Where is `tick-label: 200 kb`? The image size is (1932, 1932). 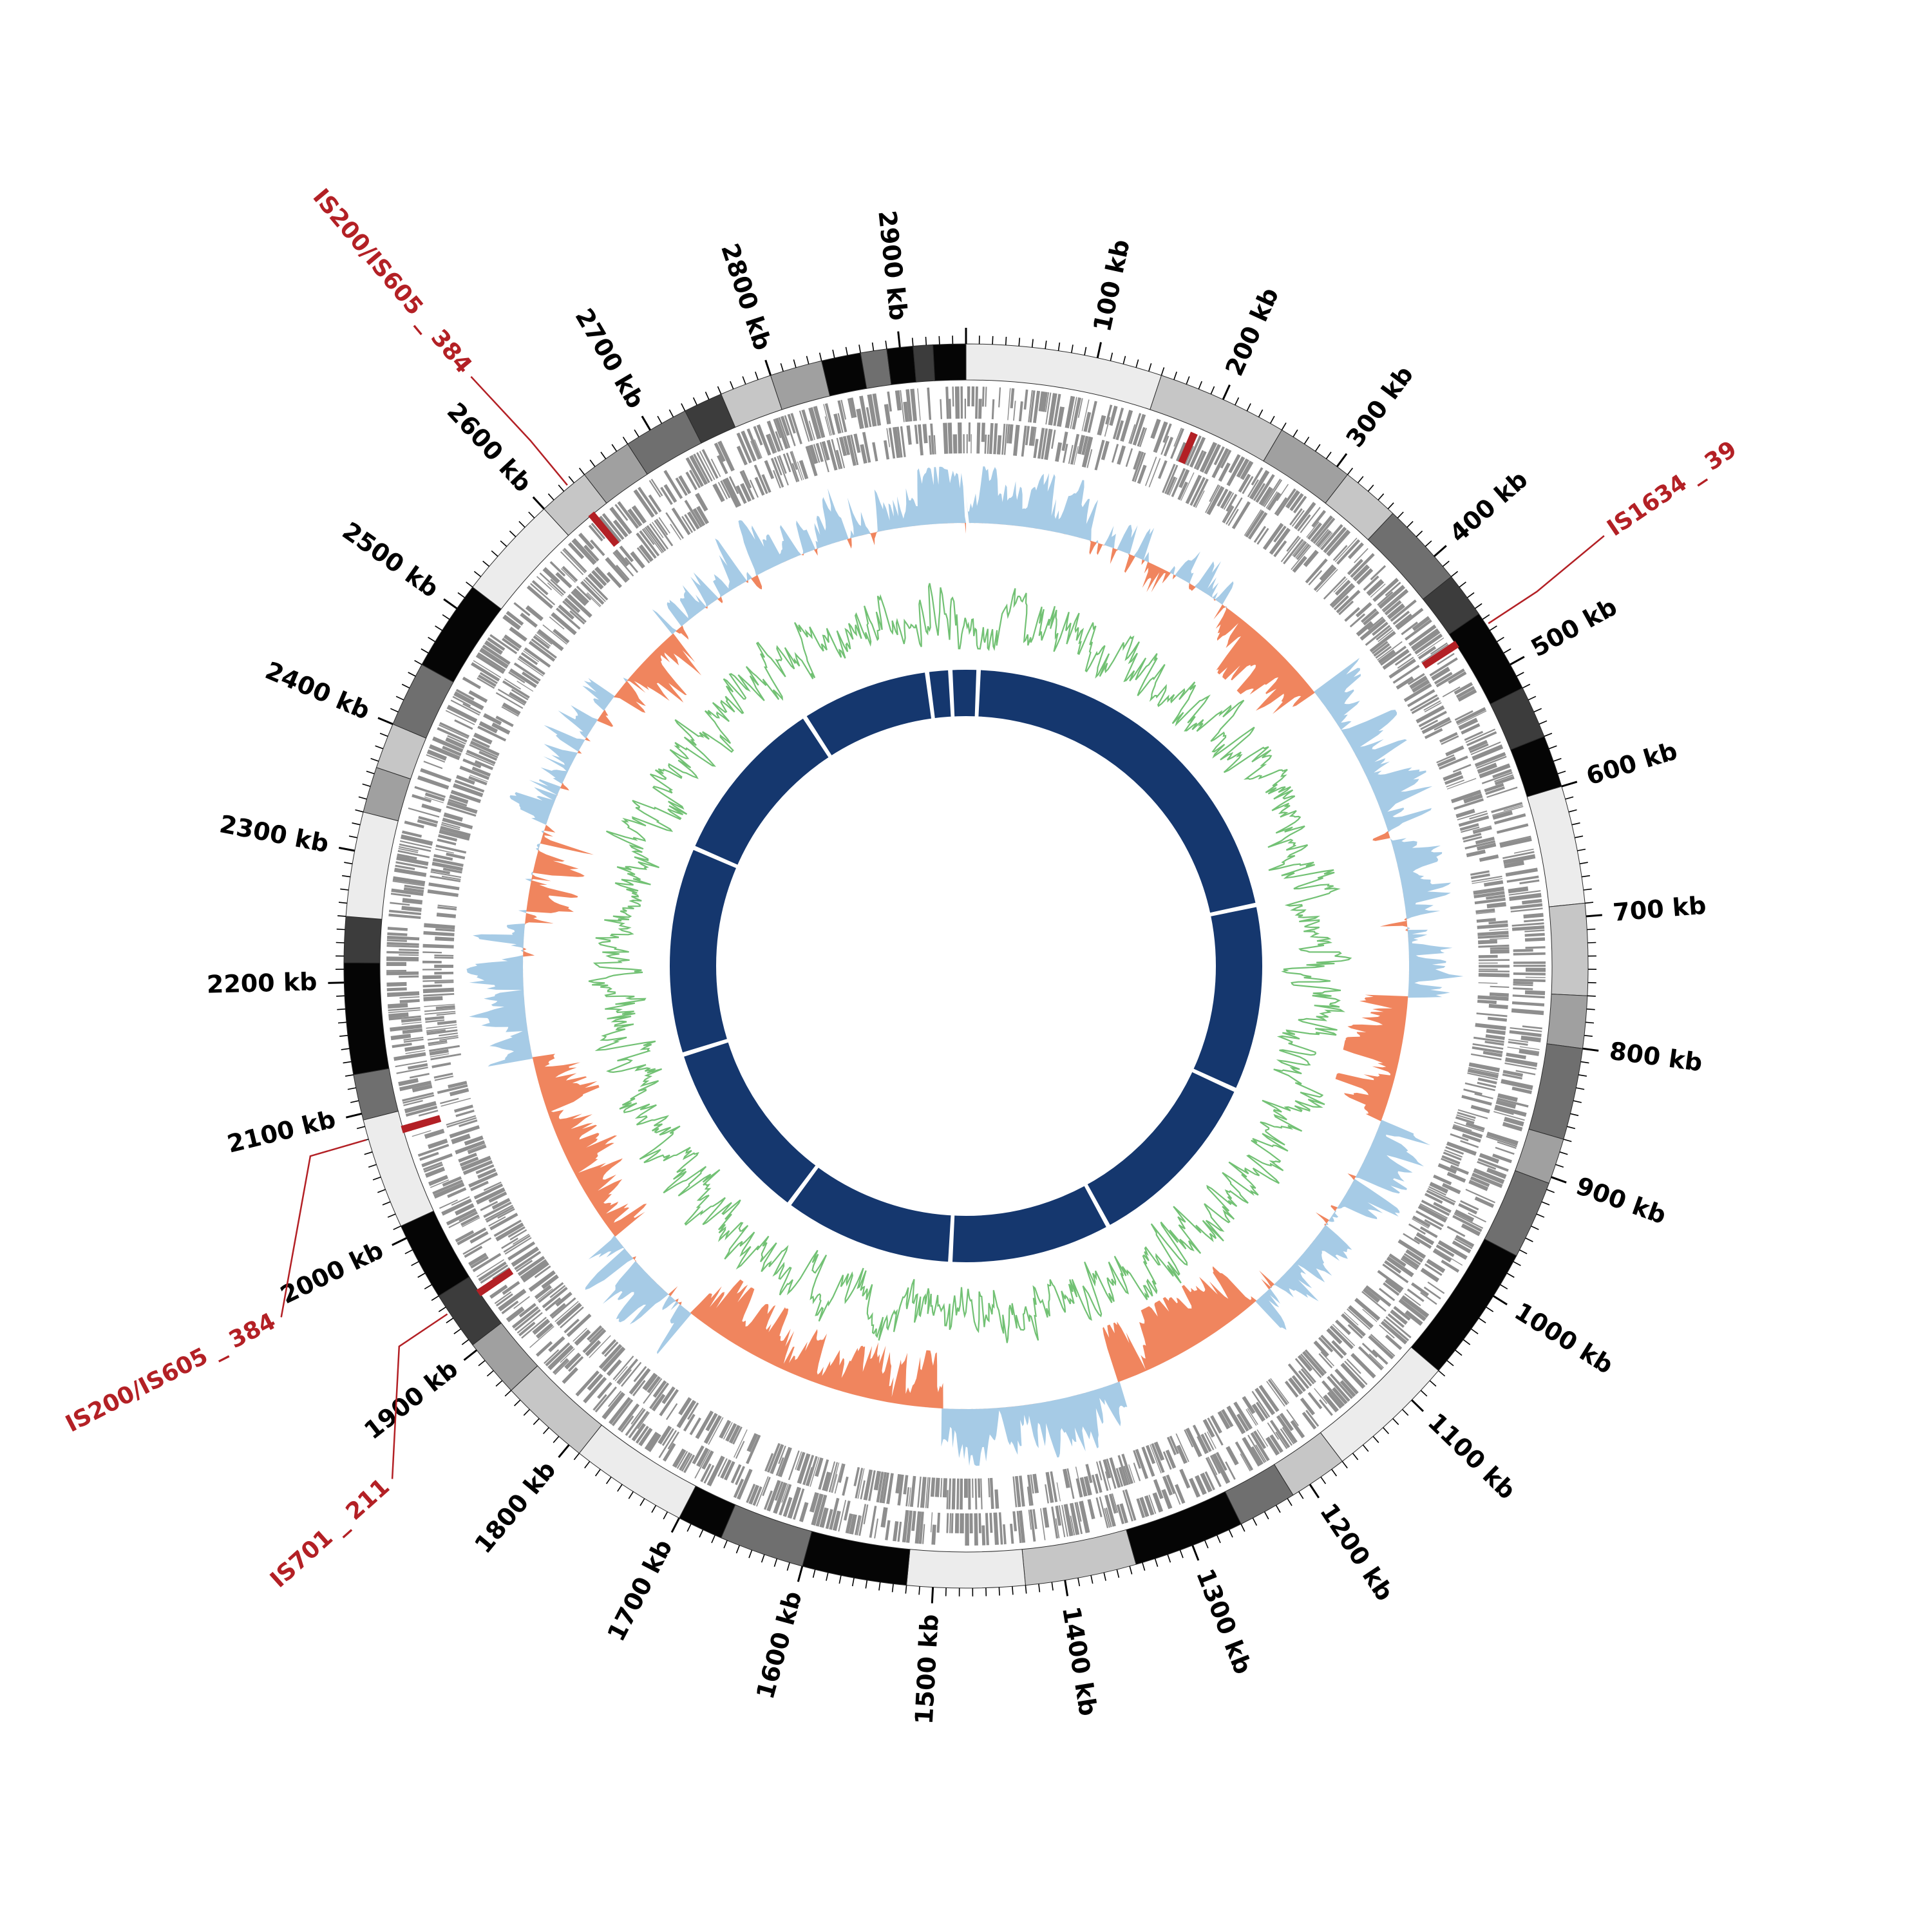 tick-label: 200 kb is located at coordinates (1252, 332).